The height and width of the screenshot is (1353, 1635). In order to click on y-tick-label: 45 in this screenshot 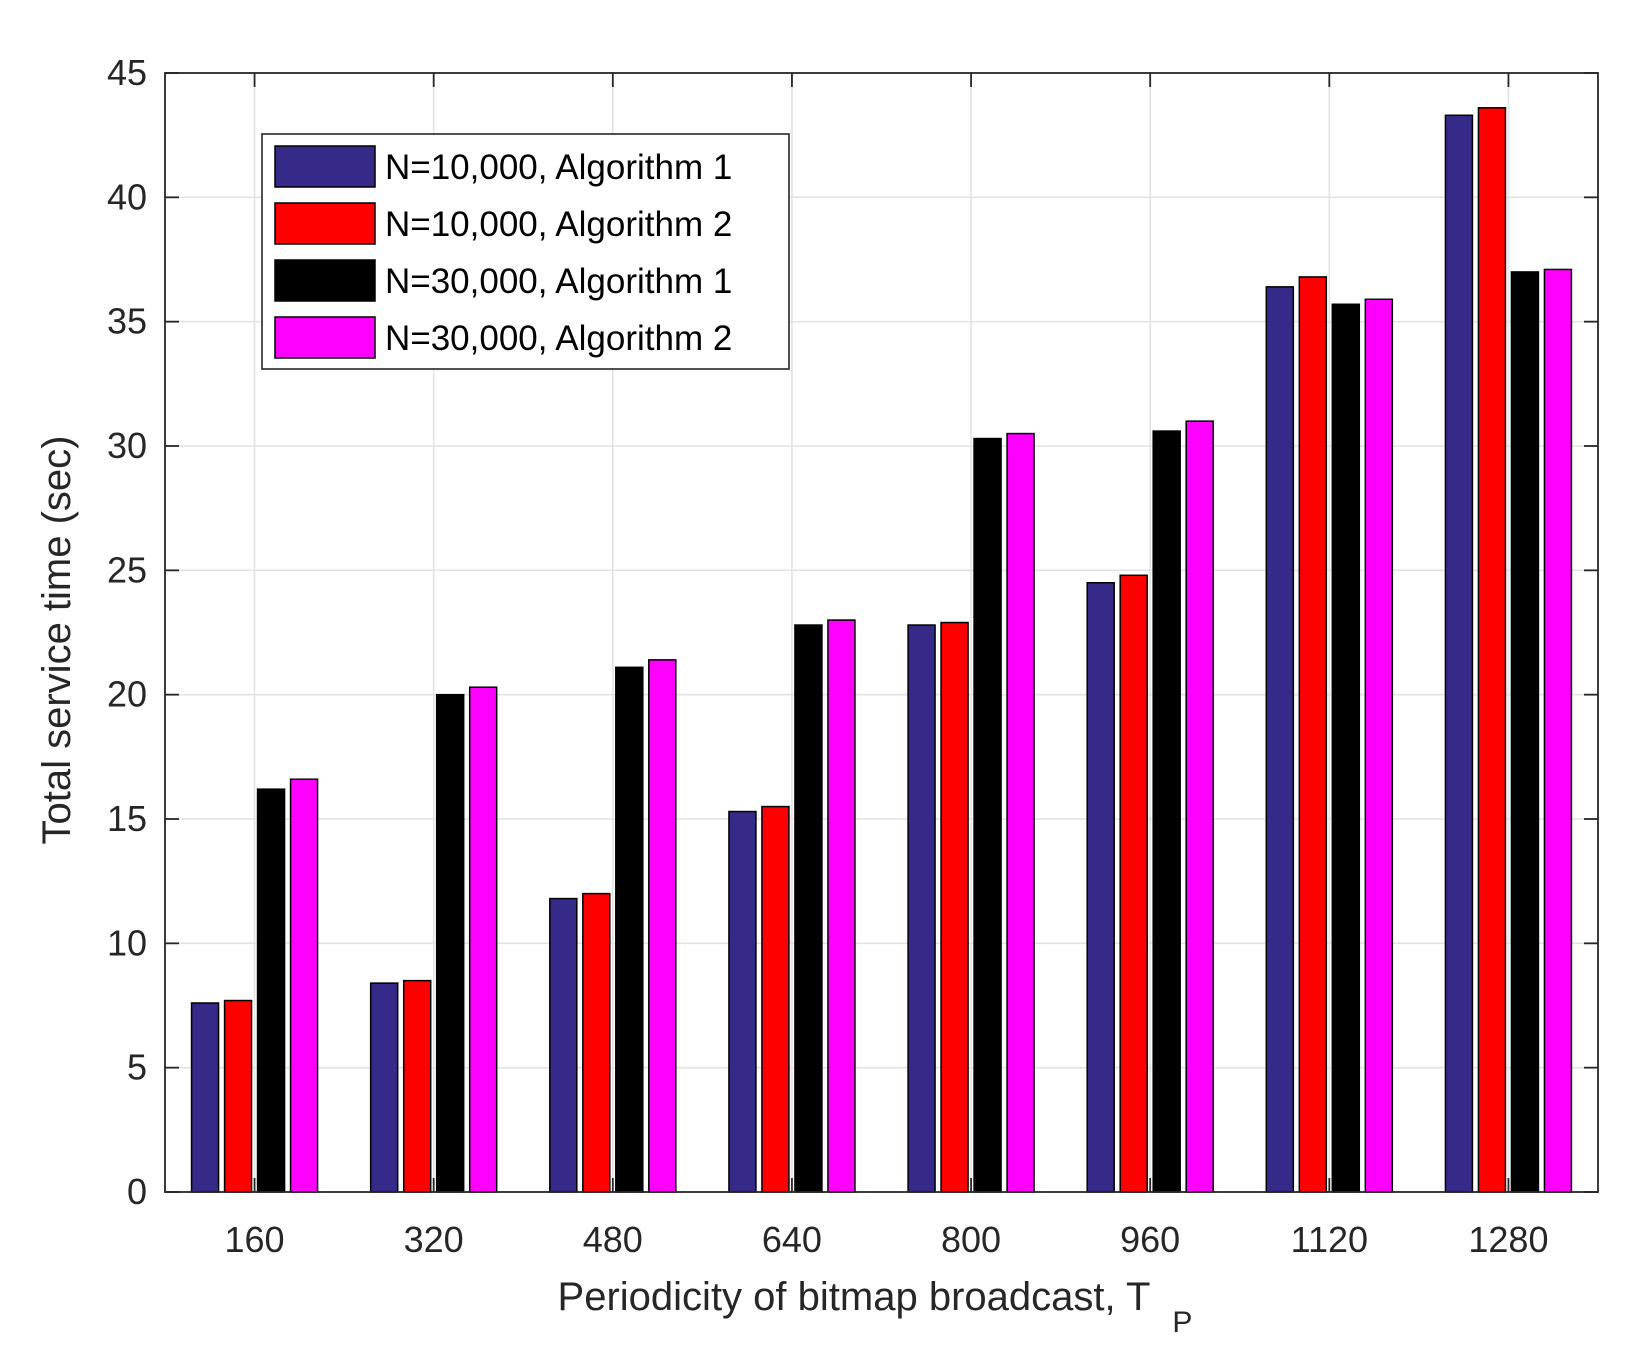, I will do `click(127, 72)`.